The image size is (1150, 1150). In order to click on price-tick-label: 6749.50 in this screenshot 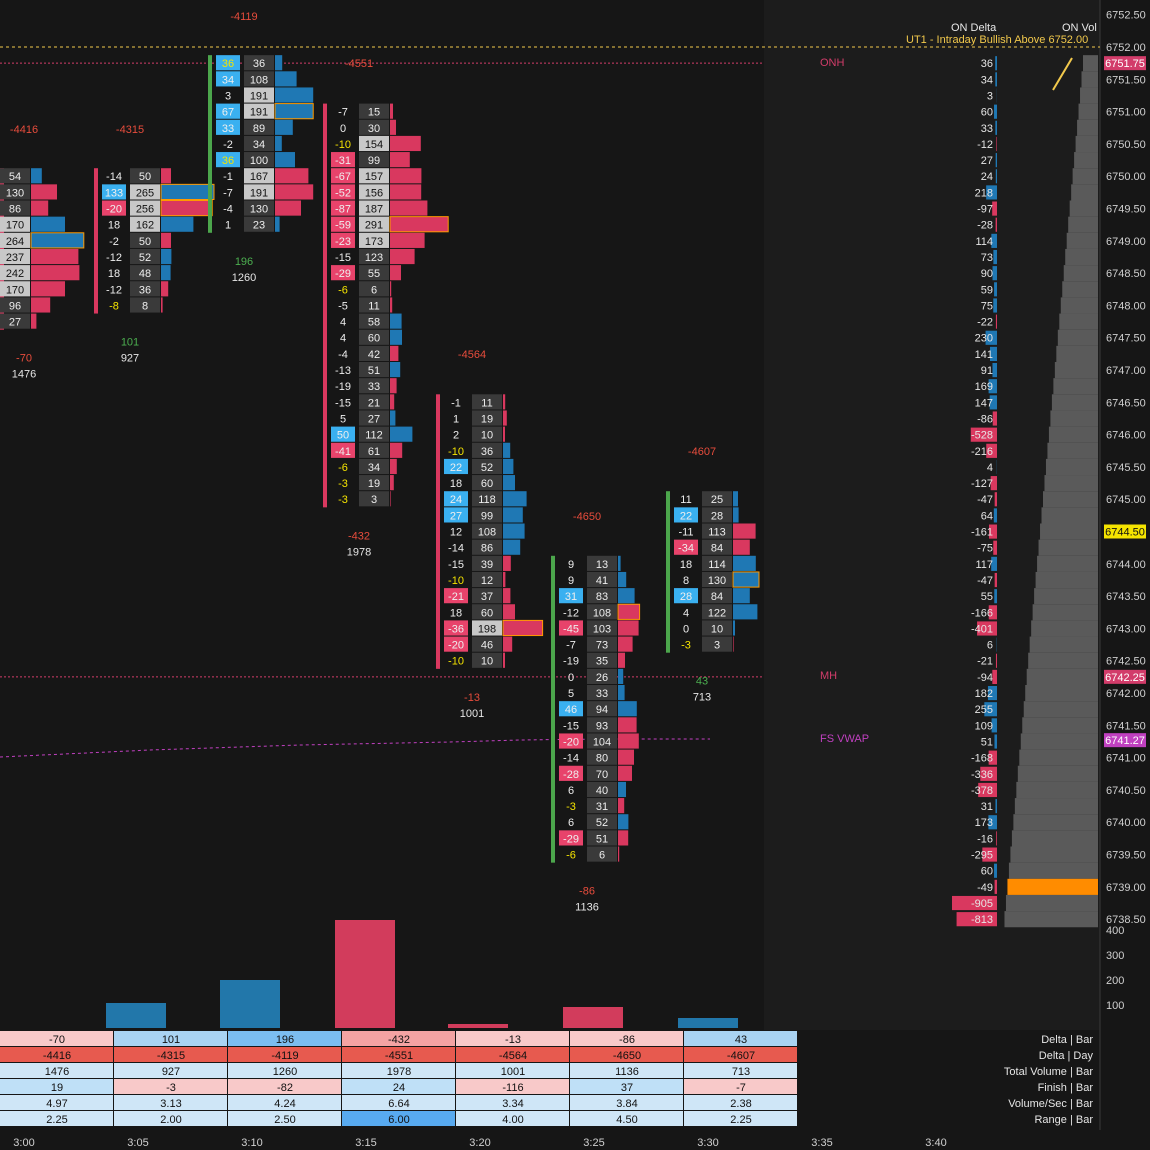, I will do `click(1126, 210)`.